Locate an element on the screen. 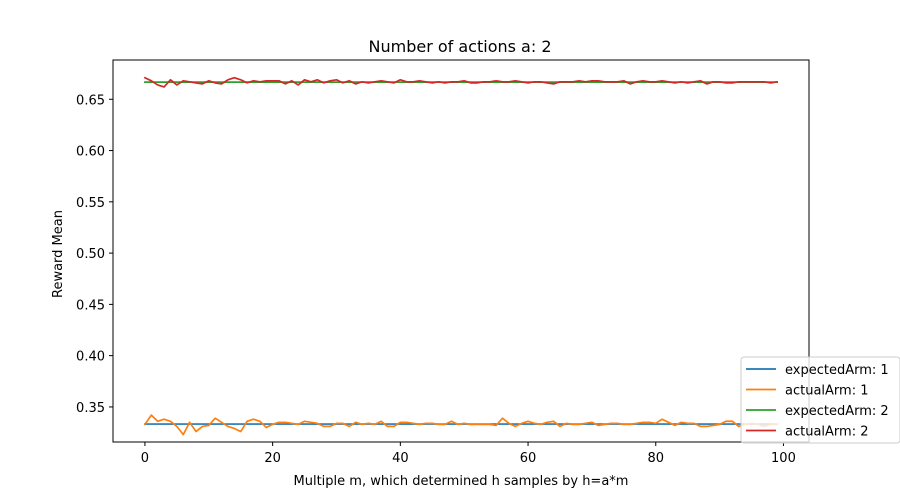 The width and height of the screenshot is (900, 500). chart-title: Number of actions a: 2 is located at coordinates (460, 46).